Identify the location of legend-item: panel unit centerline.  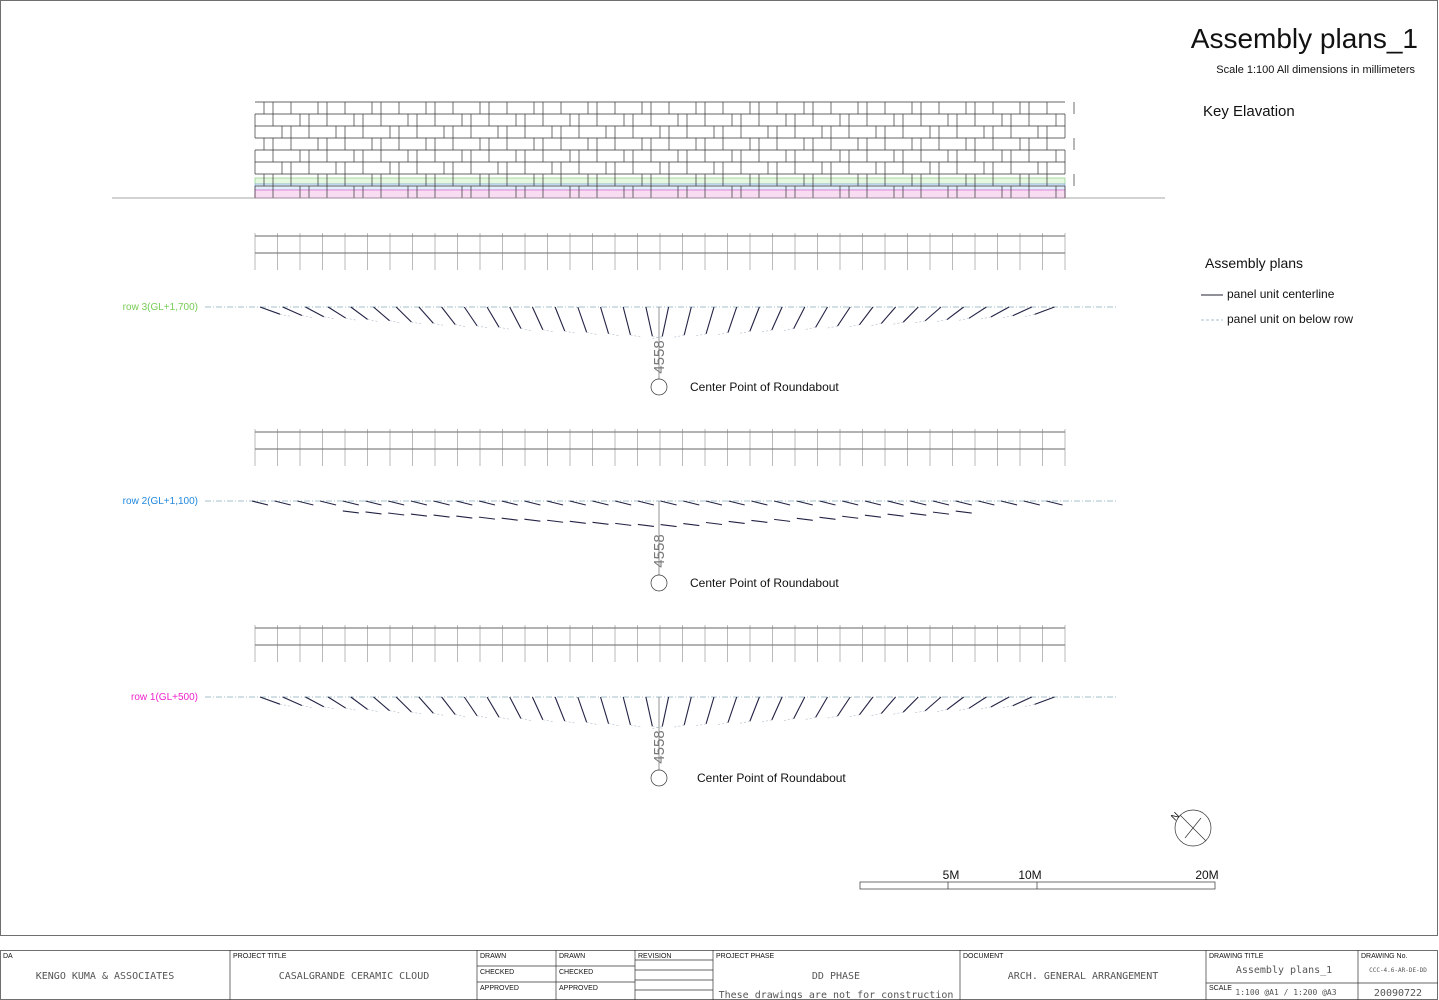
(1281, 294).